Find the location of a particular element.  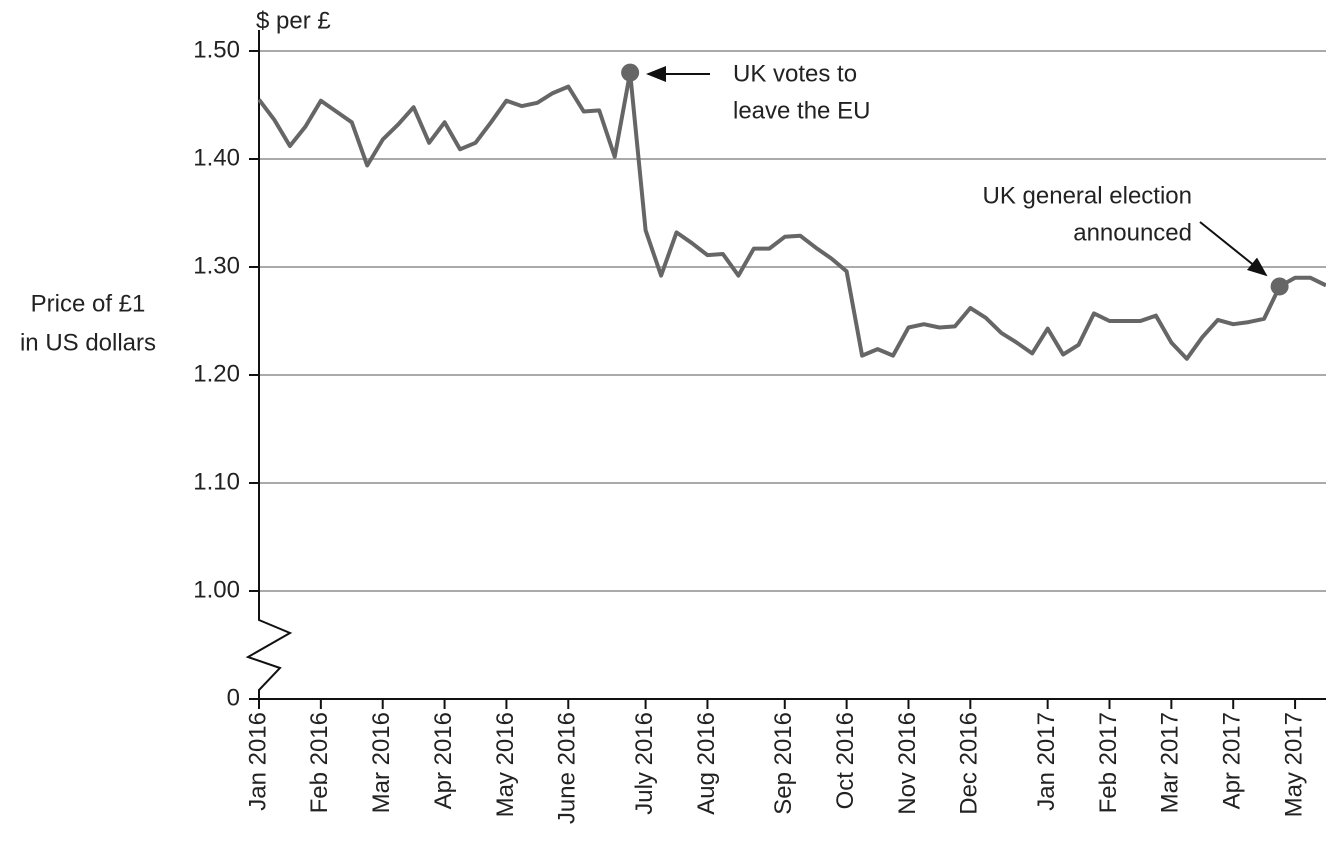

x-tick-label: Oct 2016 is located at coordinates (845, 760).